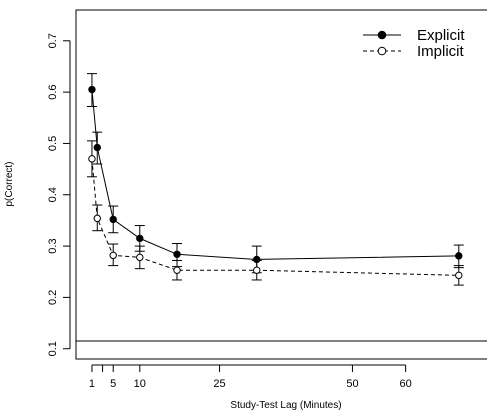 This screenshot has height=415, width=487. What do you see at coordinates (113, 384) in the screenshot?
I see `x-tick-label: 5` at bounding box center [113, 384].